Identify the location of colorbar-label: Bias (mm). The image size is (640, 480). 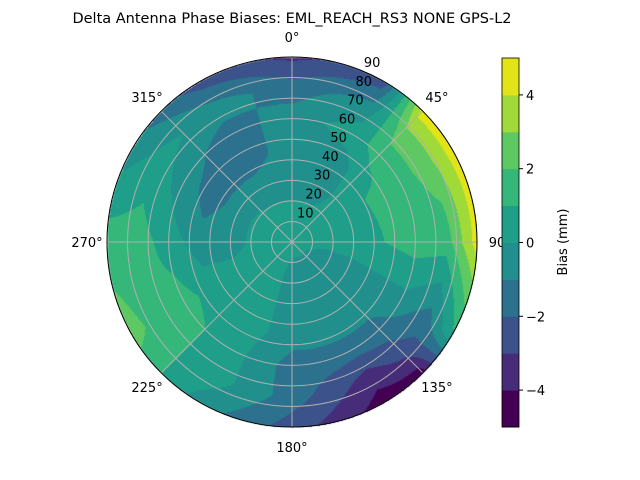
(563, 242).